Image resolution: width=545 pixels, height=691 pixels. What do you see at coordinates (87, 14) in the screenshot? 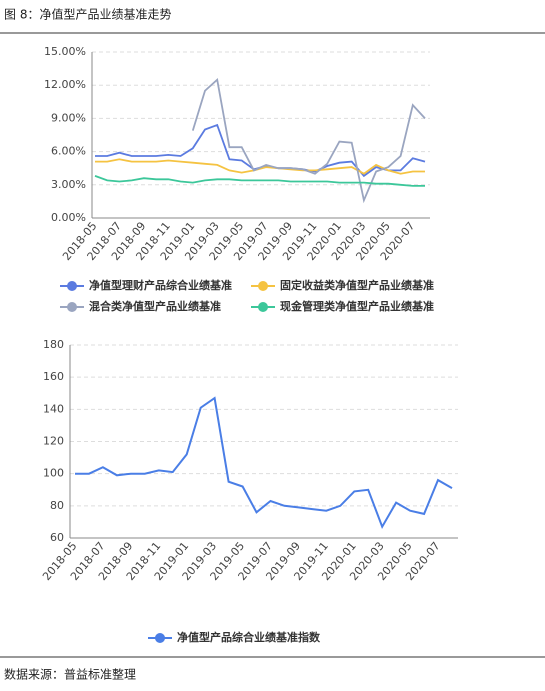
I see `figure-title: 图 8：净值型产品业绩基准走势` at bounding box center [87, 14].